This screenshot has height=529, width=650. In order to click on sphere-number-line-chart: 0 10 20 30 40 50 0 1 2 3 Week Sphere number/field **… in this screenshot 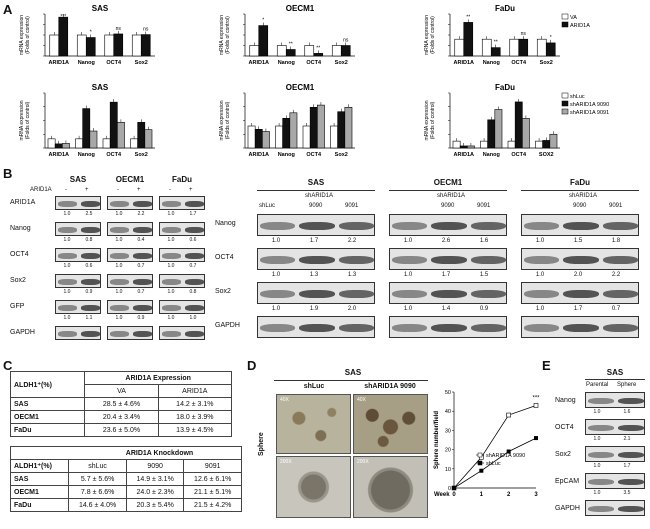, I will do `click(487, 444)`.